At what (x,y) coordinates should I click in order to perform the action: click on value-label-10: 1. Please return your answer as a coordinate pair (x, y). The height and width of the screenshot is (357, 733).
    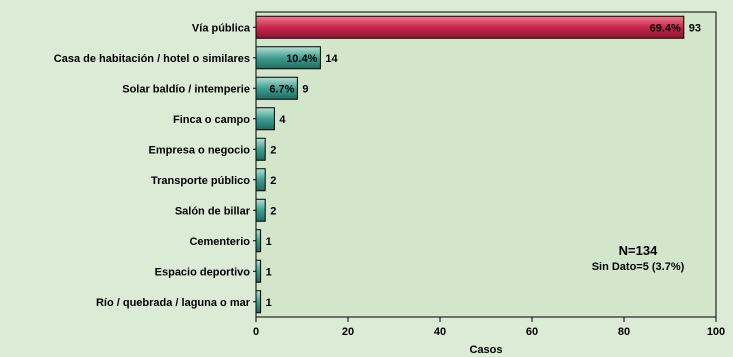
    Looking at the image, I should click on (269, 303).